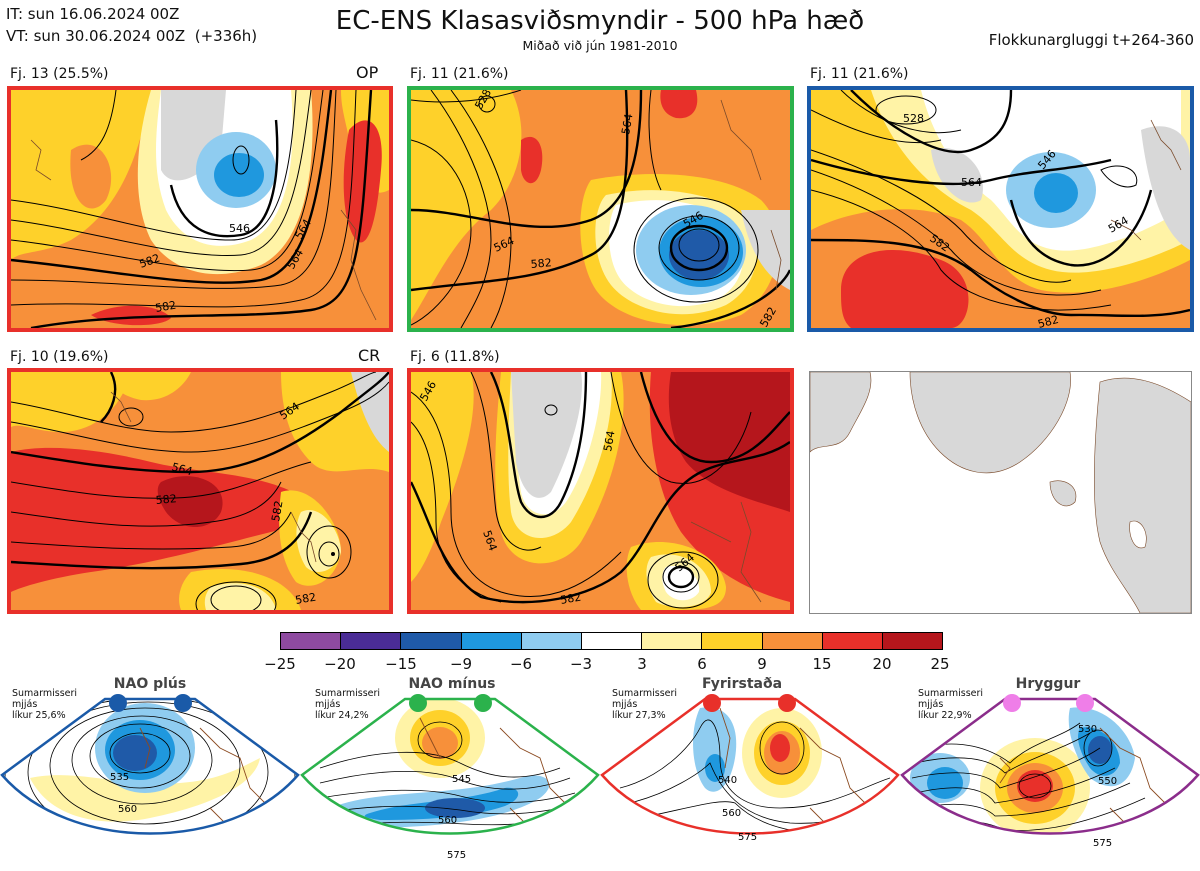 The height and width of the screenshot is (871, 1200). What do you see at coordinates (150, 764) in the screenshot?
I see `regime-map-nao-plus: 535 560` at bounding box center [150, 764].